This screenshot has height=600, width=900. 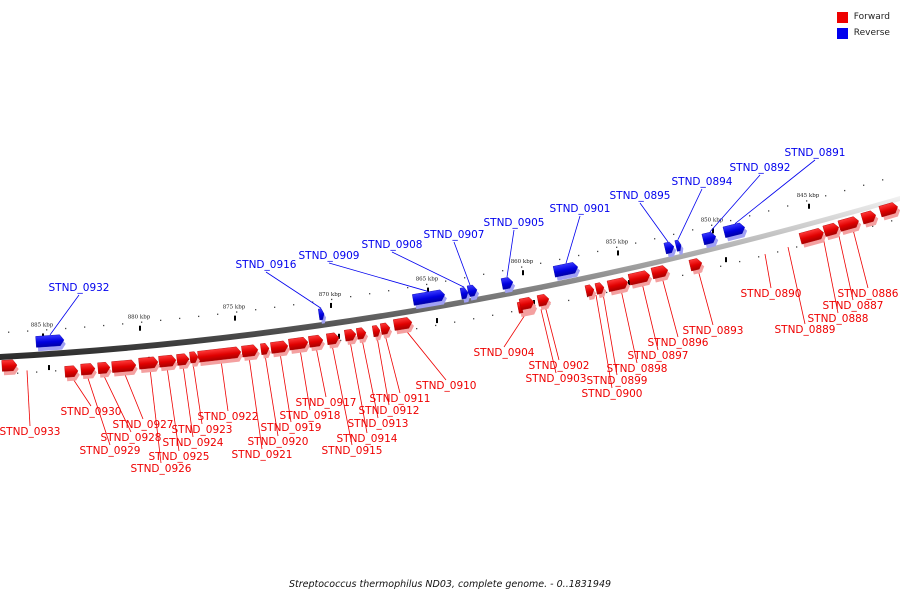 I want to click on gene-label: STND_0911, so click(x=400, y=399).